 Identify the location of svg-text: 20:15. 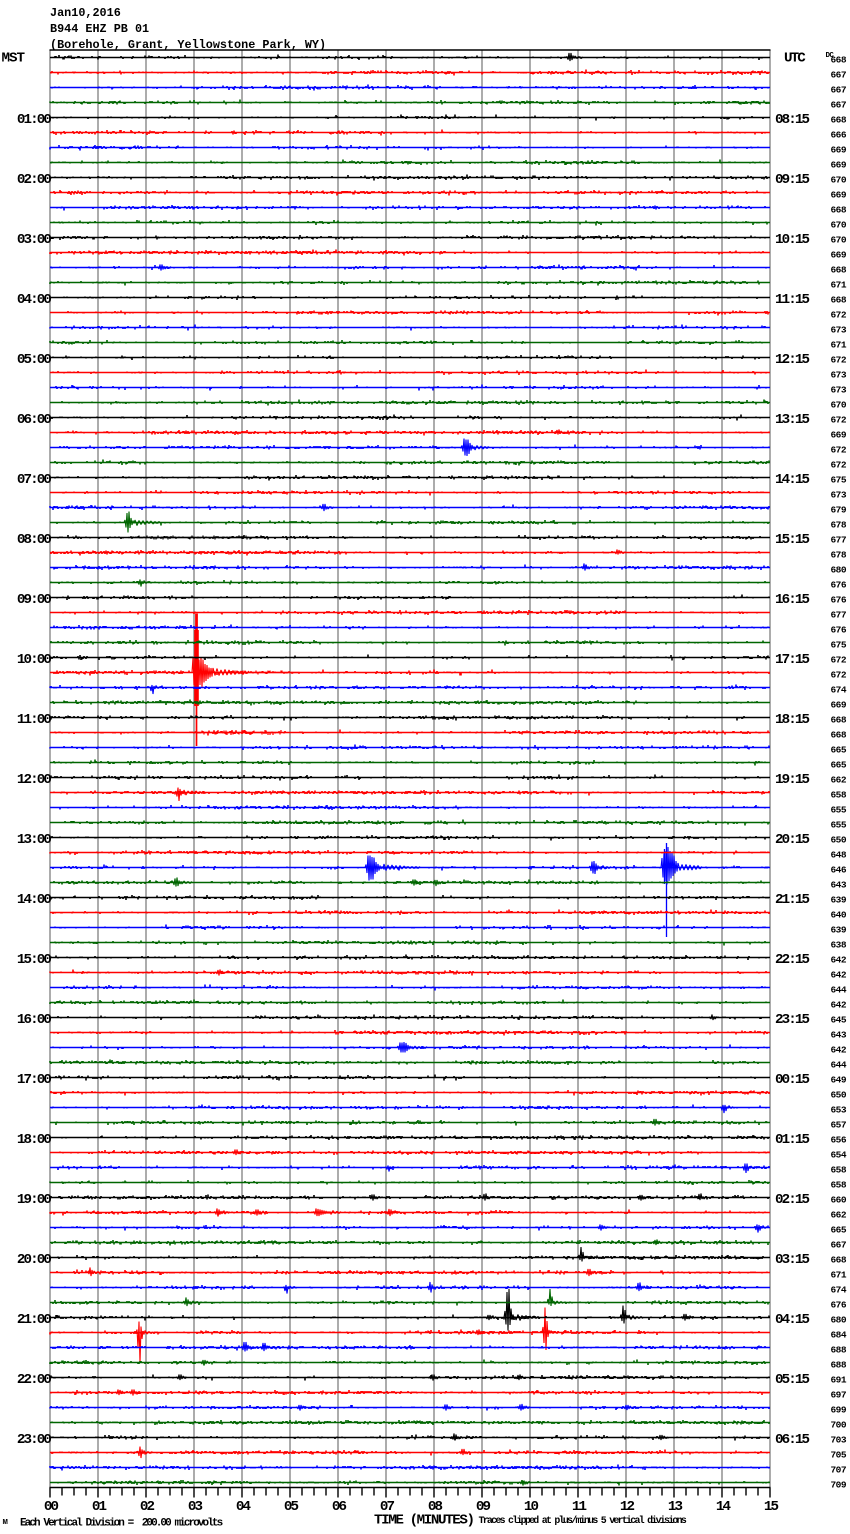
(792, 840).